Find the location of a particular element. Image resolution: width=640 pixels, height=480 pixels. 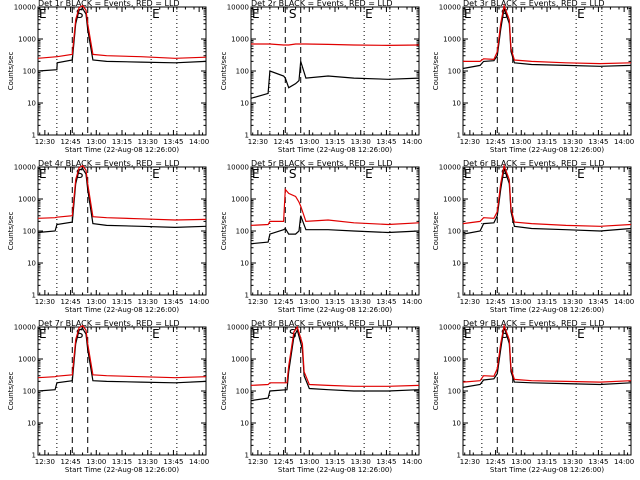

panel-title: Det 3r BLACK = Events, RED = LLD is located at coordinates (534, 4).